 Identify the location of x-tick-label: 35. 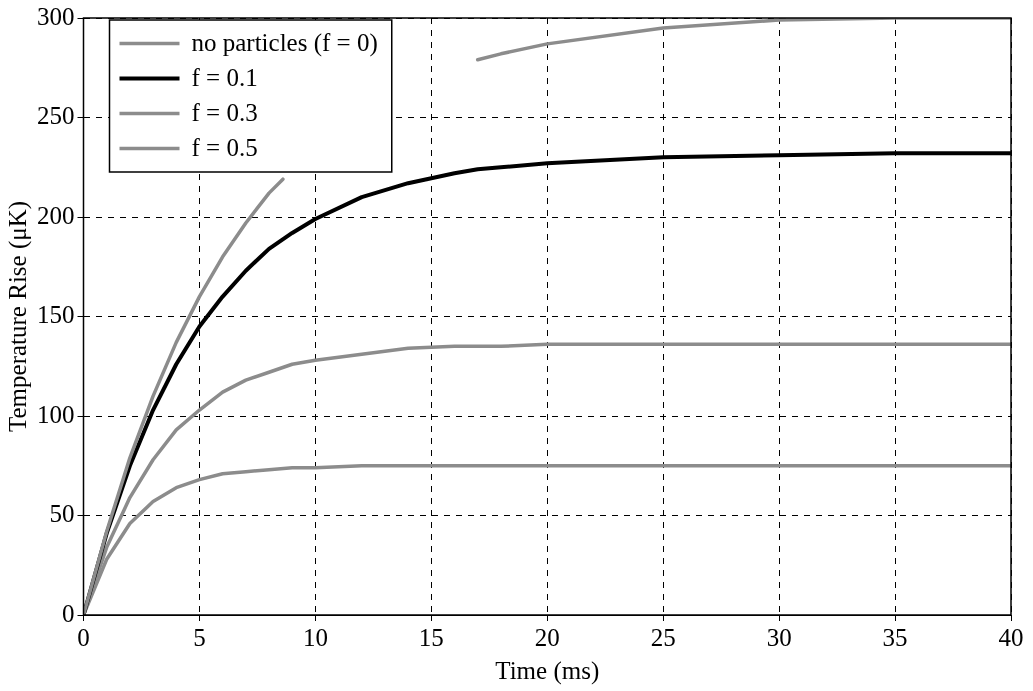
(895, 637).